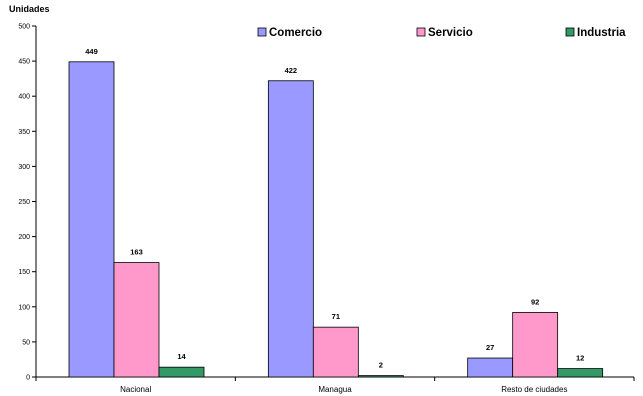 The width and height of the screenshot is (643, 396). Describe the element at coordinates (24, 202) in the screenshot. I see `y-tick-label: 250` at that location.